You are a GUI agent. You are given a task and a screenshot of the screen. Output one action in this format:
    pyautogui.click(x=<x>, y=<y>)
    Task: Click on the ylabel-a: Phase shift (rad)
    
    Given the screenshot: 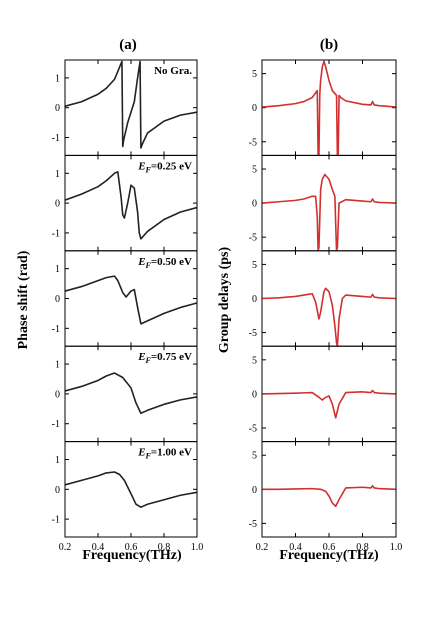 What is the action you would take?
    pyautogui.click(x=23, y=299)
    